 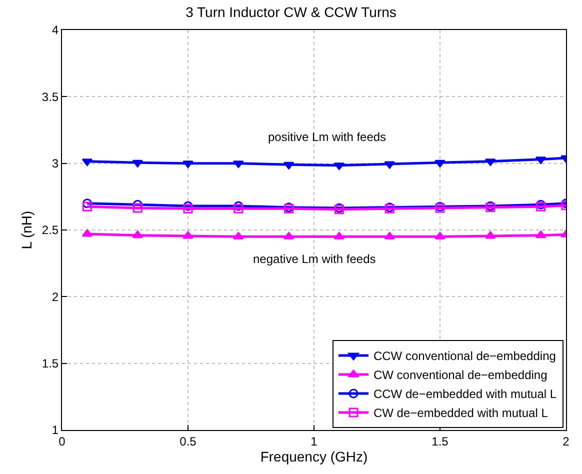 What do you see at coordinates (50, 230) in the screenshot?
I see `y-tick-label: 2.5` at bounding box center [50, 230].